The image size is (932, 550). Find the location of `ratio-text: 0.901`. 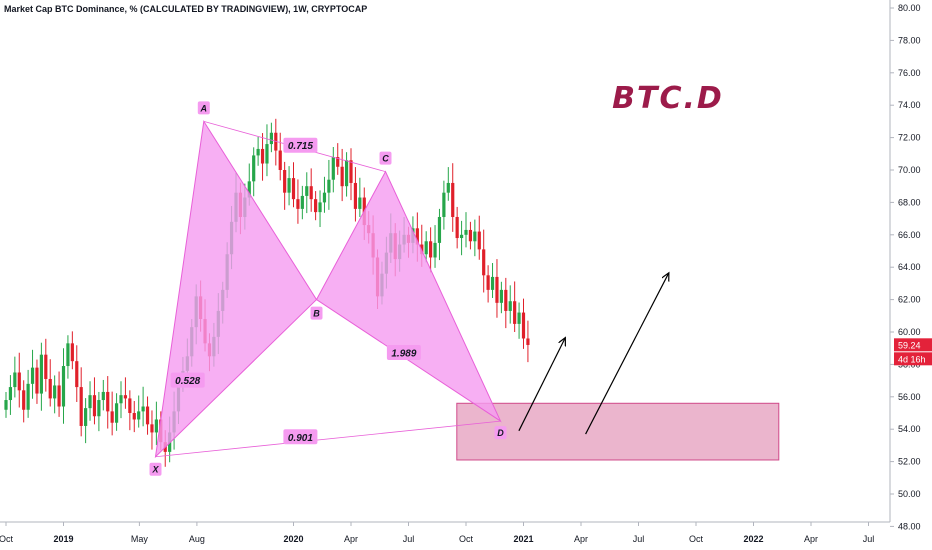

ratio-text: 0.901 is located at coordinates (300, 438).